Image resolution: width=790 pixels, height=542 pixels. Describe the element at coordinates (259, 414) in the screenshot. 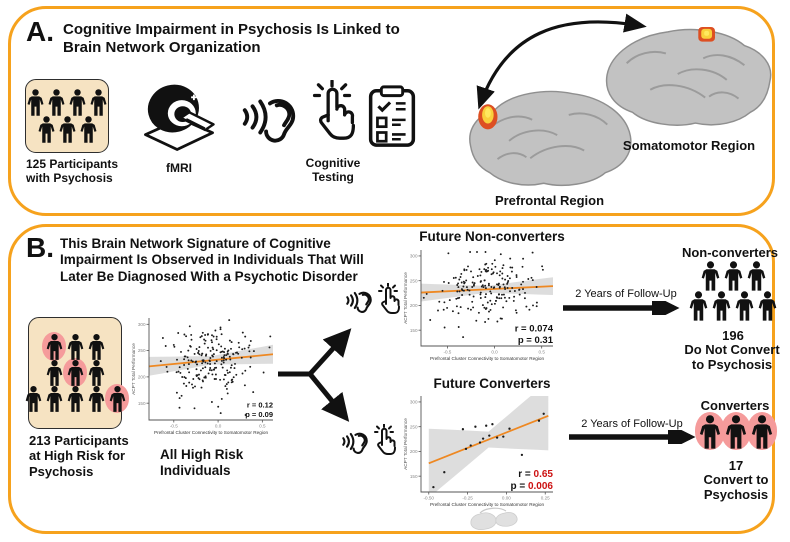

I see `svg-text: p = 0.09` at that location.